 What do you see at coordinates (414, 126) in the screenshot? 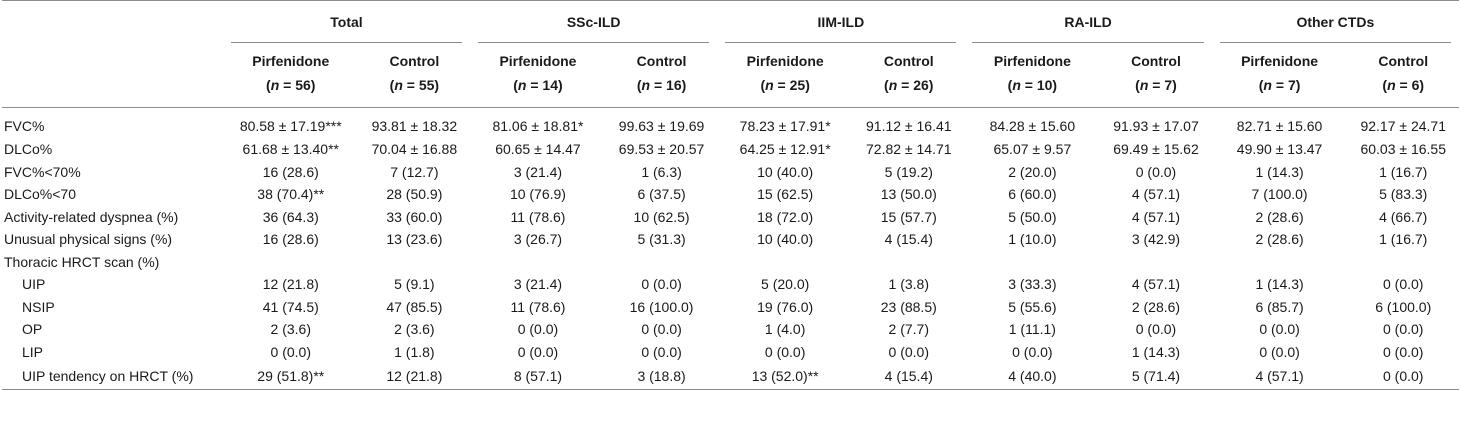
I see `table-cell: 93.81 ± 18.32` at bounding box center [414, 126].